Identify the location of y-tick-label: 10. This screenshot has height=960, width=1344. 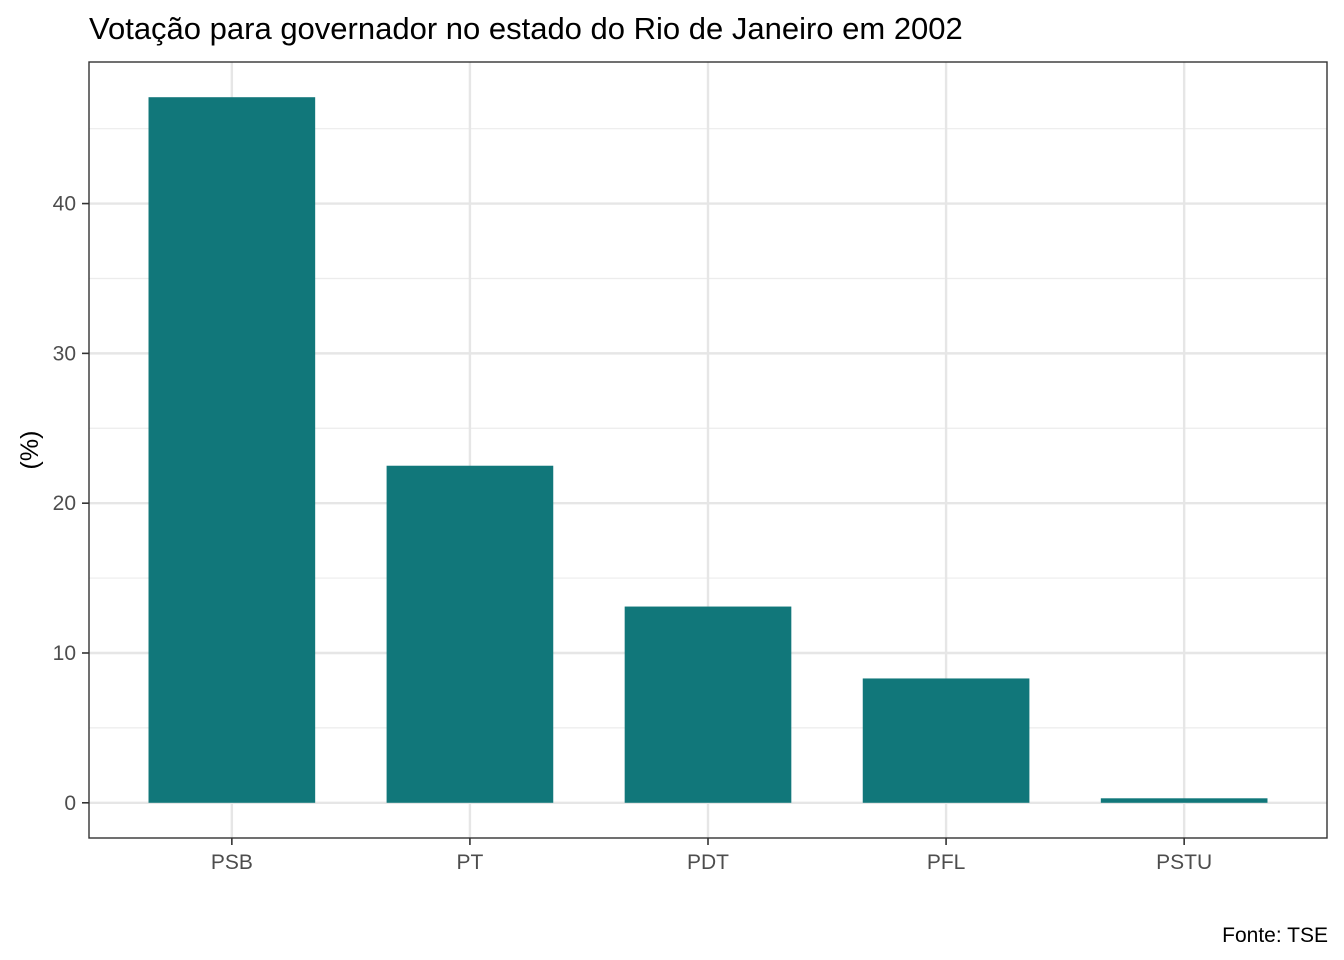
(64, 653).